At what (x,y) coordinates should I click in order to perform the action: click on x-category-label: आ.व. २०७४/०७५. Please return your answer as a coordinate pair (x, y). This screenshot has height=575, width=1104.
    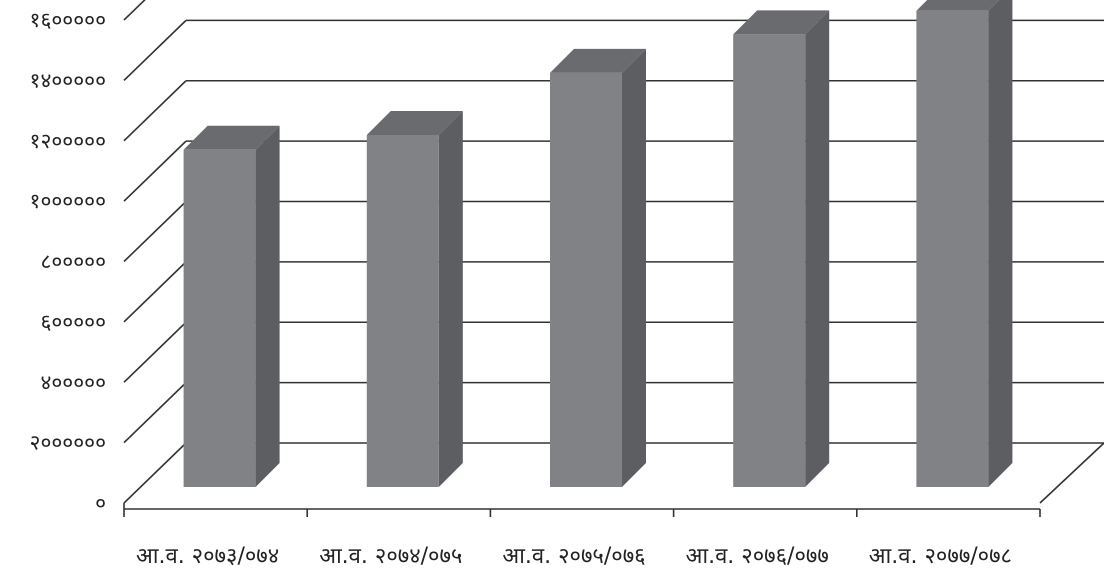
    Looking at the image, I should click on (390, 556).